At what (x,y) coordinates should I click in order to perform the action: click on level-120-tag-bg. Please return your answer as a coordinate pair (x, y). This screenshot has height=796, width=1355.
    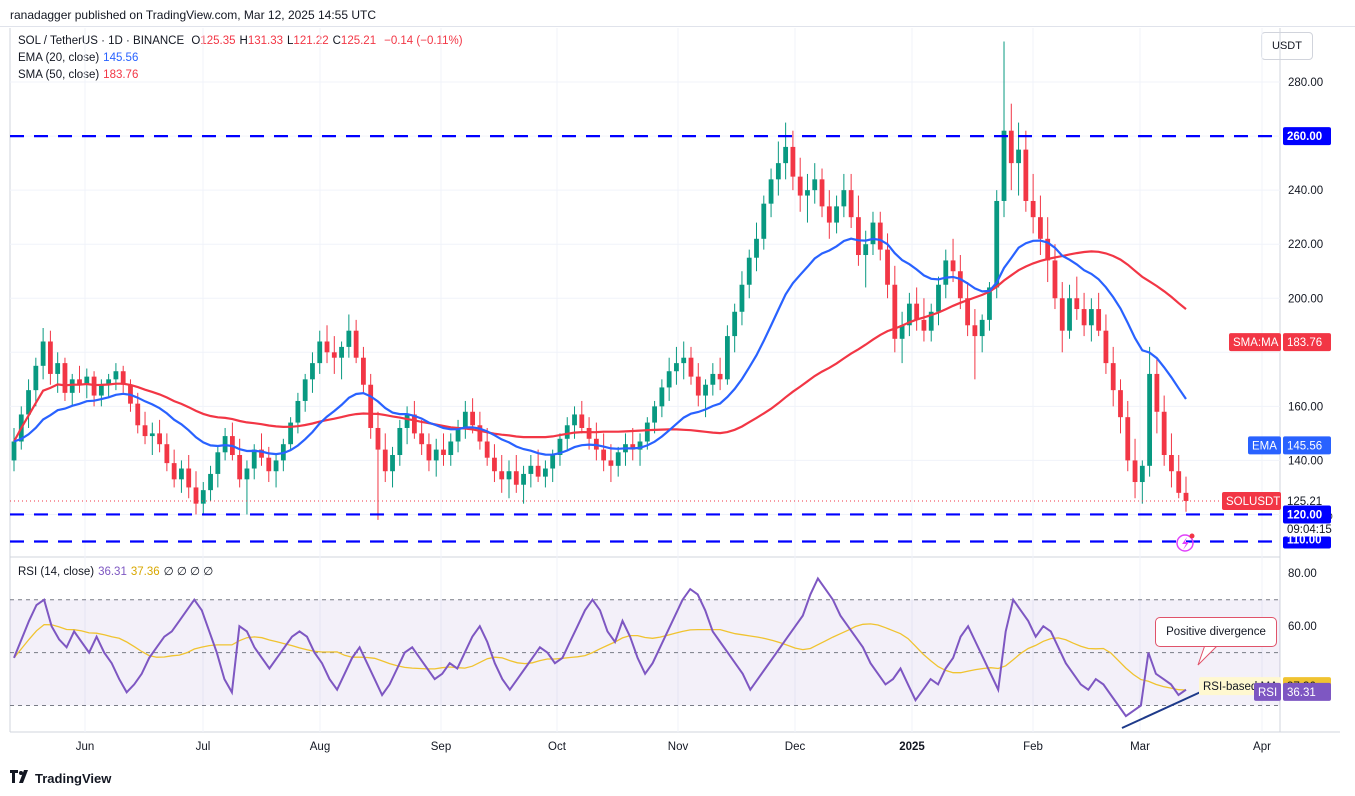
    Looking at the image, I should click on (1307, 514).